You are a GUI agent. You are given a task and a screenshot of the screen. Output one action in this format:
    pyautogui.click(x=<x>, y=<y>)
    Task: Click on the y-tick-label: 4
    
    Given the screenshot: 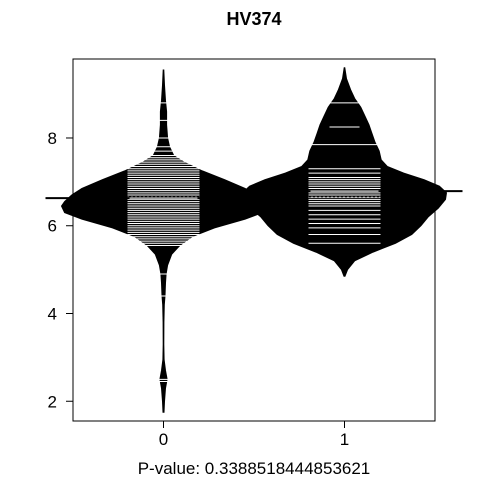 What is the action you would take?
    pyautogui.click(x=52, y=313)
    